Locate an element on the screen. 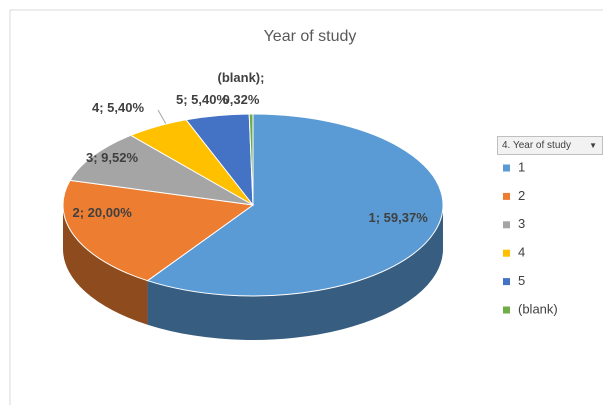 This screenshot has width=603, height=405. data-label: 4; 5,40% is located at coordinates (118, 107).